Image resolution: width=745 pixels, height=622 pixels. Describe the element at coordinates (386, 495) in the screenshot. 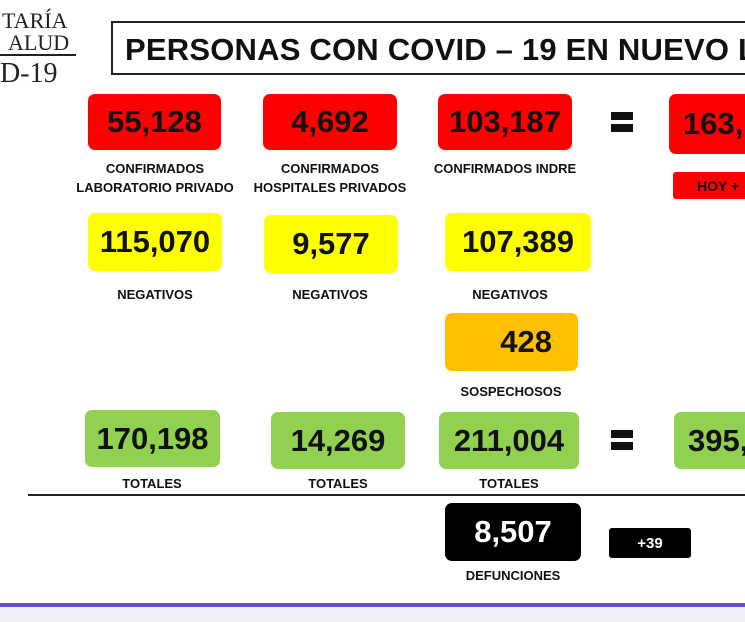

I see `section-divider` at that location.